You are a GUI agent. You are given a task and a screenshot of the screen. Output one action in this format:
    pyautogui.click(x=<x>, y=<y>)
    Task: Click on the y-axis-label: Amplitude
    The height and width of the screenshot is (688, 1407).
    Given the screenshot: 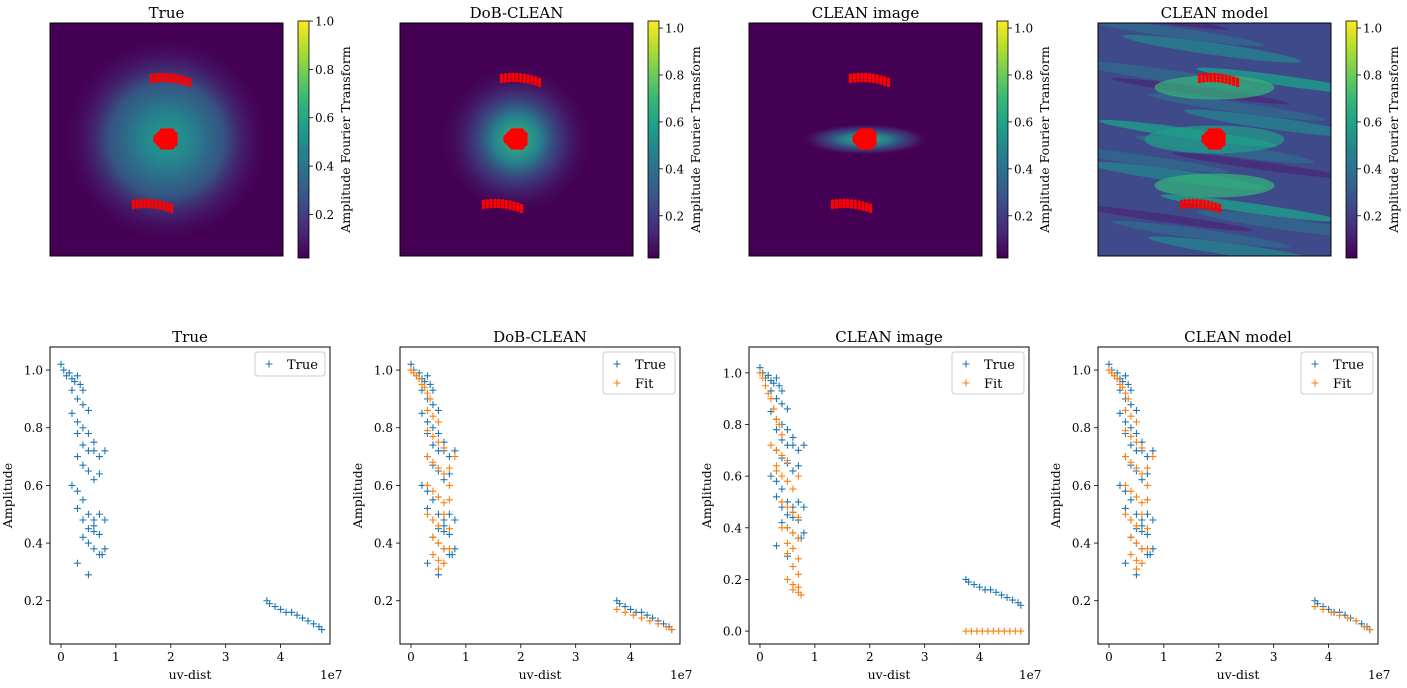 What is the action you would take?
    pyautogui.click(x=706, y=496)
    